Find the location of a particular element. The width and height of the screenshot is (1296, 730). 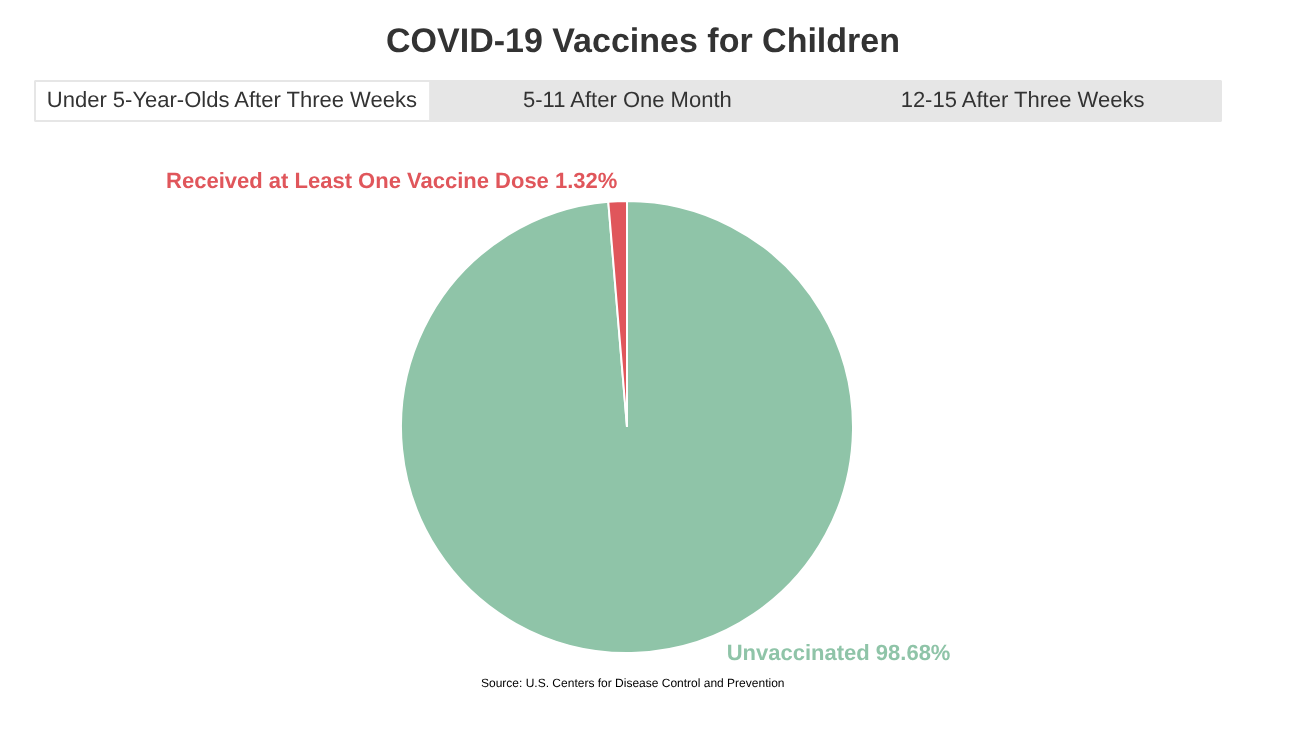

text: 12-15 After Three Weeks is located at coordinates (1023, 101).